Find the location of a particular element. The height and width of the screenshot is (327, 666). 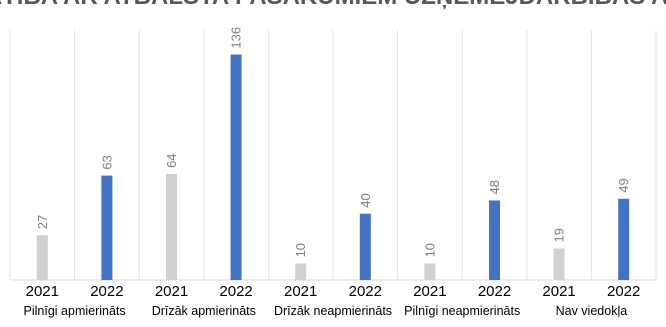

group-tick-label: Drīzāk neapmierināts is located at coordinates (333, 311).